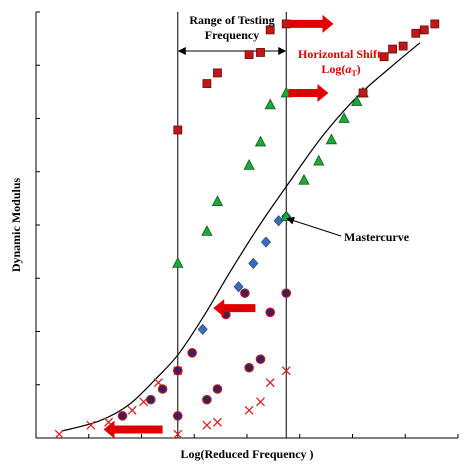  I want to click on range-title-line1: Range of Testing, so click(231, 20).